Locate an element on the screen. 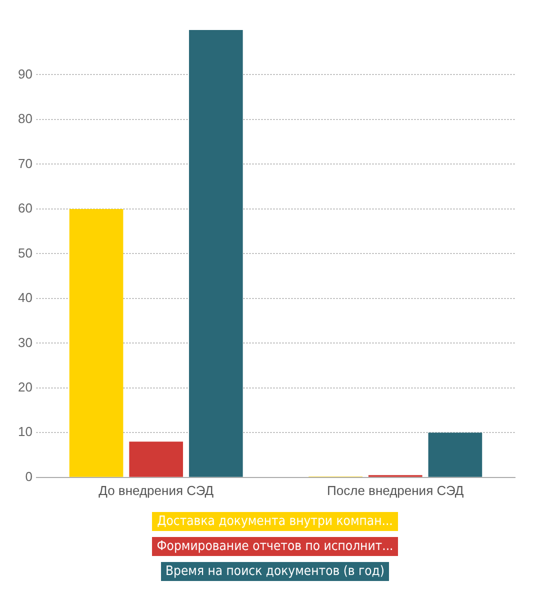  y-tick-label: 70 is located at coordinates (25, 163).